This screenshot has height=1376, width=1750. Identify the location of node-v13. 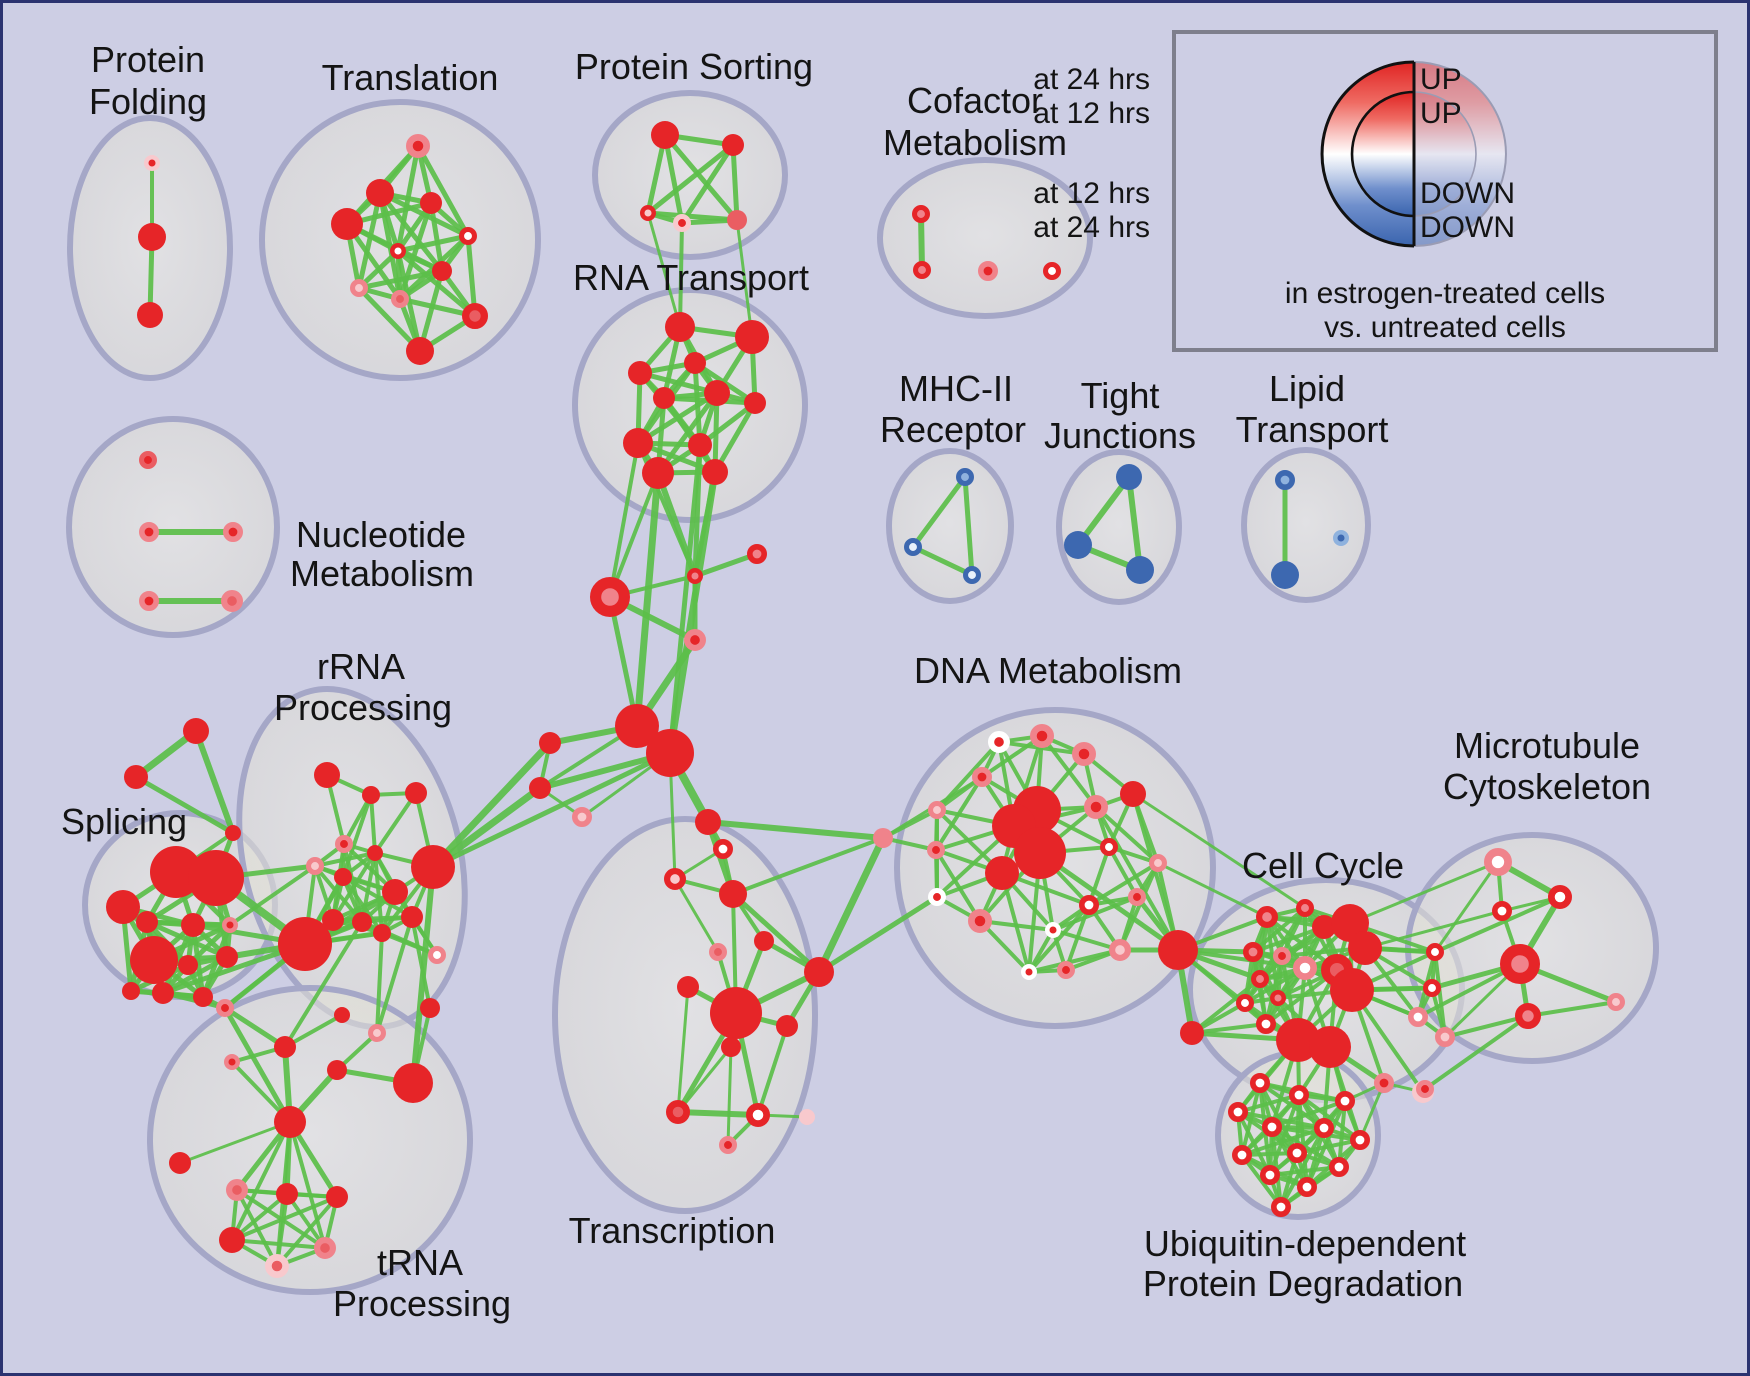
(757, 1114).